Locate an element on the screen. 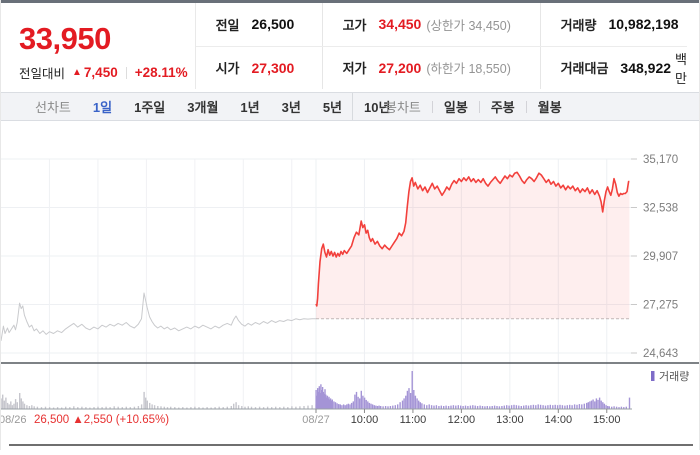 The image size is (700, 455). tab-1year: 1년 is located at coordinates (250, 107).